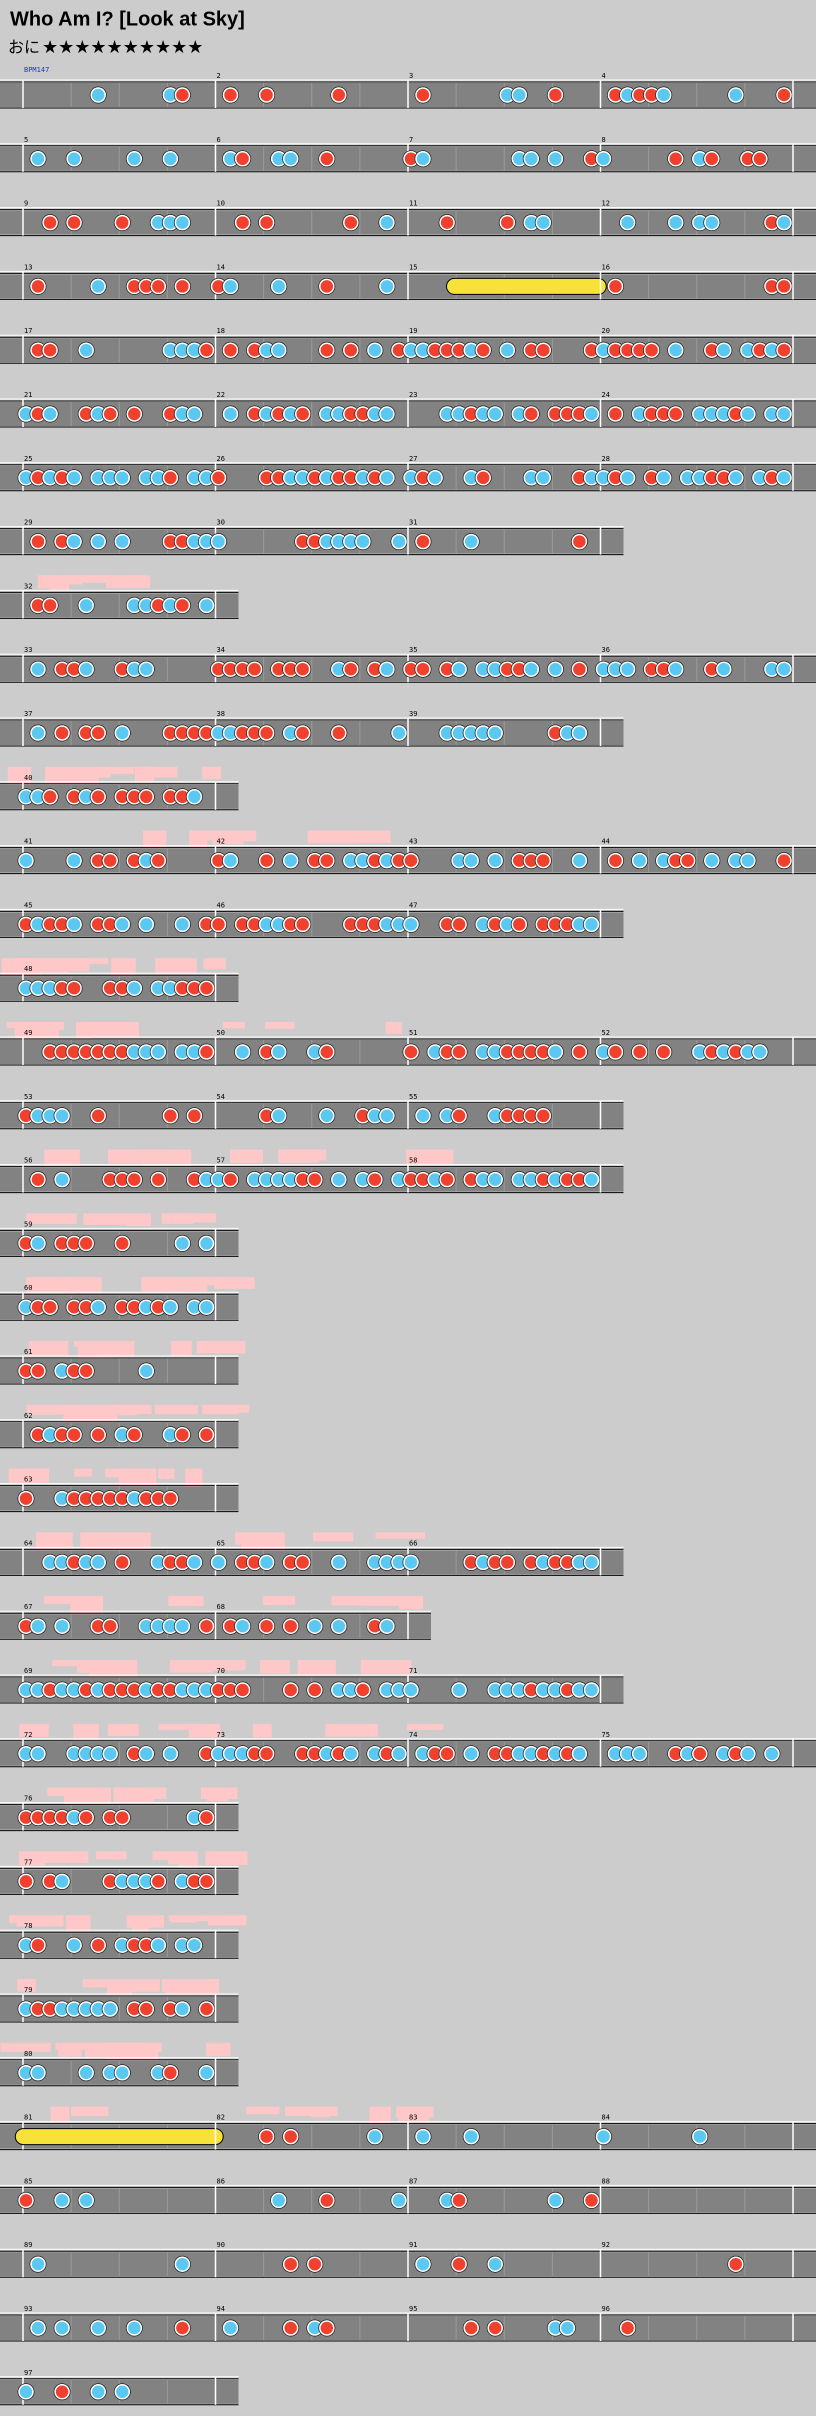  I want to click on measure-number: 96, so click(606, 2309).